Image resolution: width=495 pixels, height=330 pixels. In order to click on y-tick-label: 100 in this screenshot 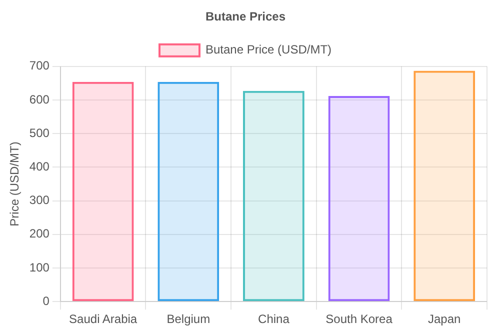, I will do `click(39, 267)`.